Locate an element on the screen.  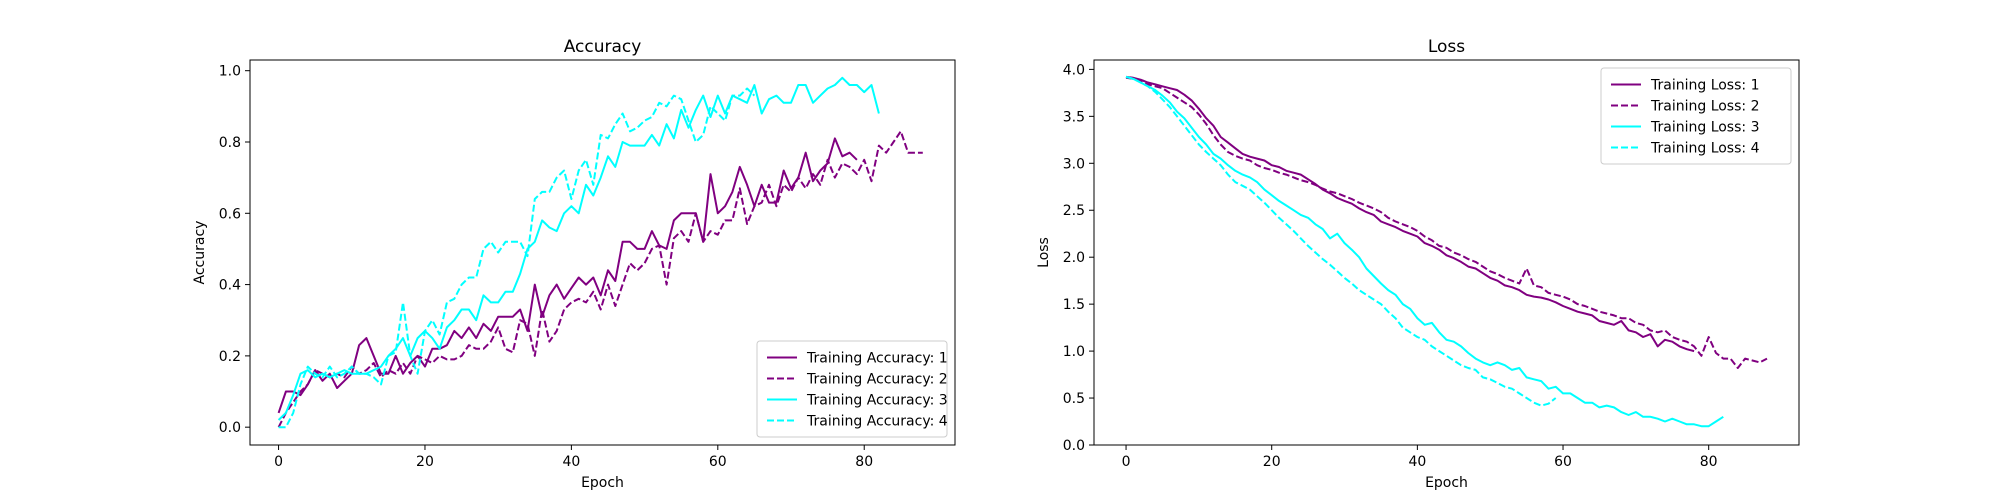
chart-title: Accuracy is located at coordinates (603, 47).